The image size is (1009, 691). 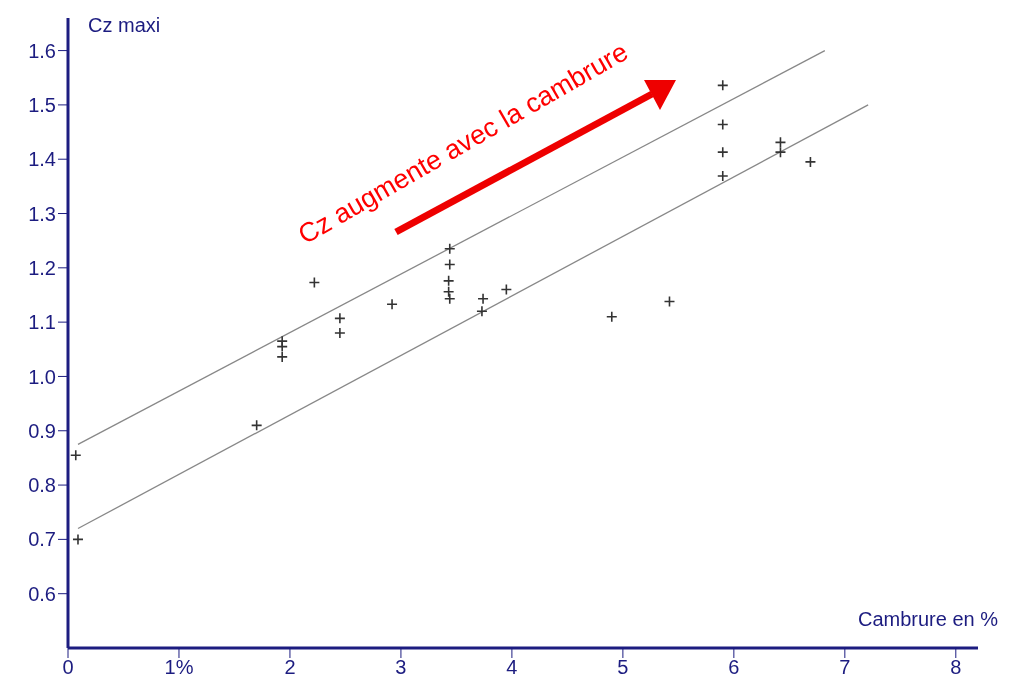 What do you see at coordinates (68, 667) in the screenshot?
I see `x-tick-label: 0` at bounding box center [68, 667].